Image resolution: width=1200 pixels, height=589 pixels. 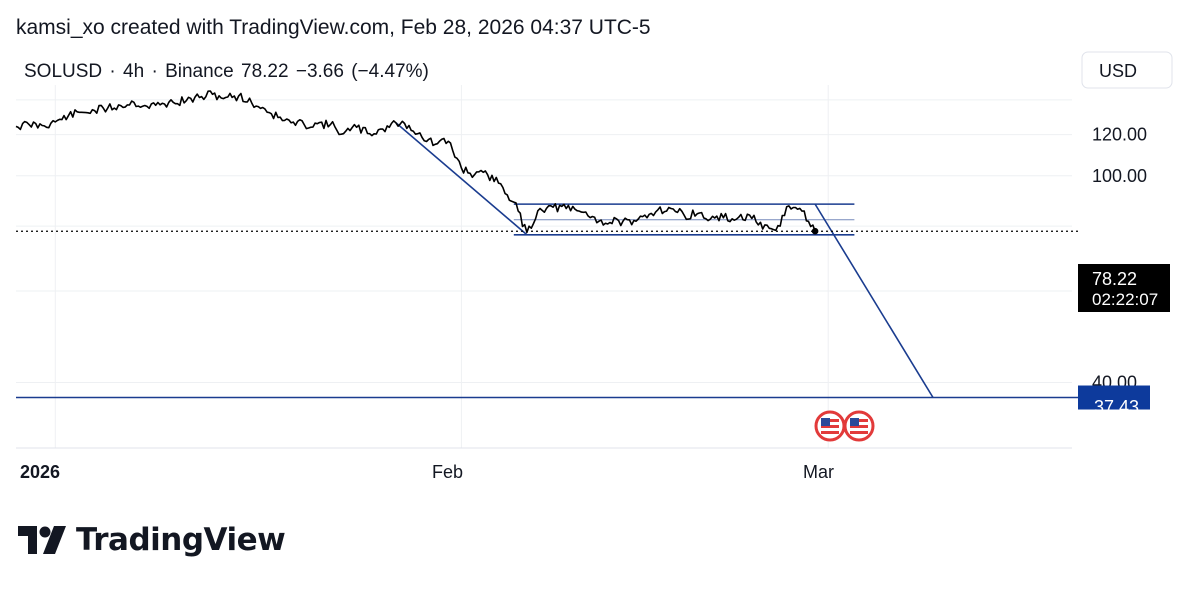 I want to click on currency-label: USD, so click(x=1118, y=71).